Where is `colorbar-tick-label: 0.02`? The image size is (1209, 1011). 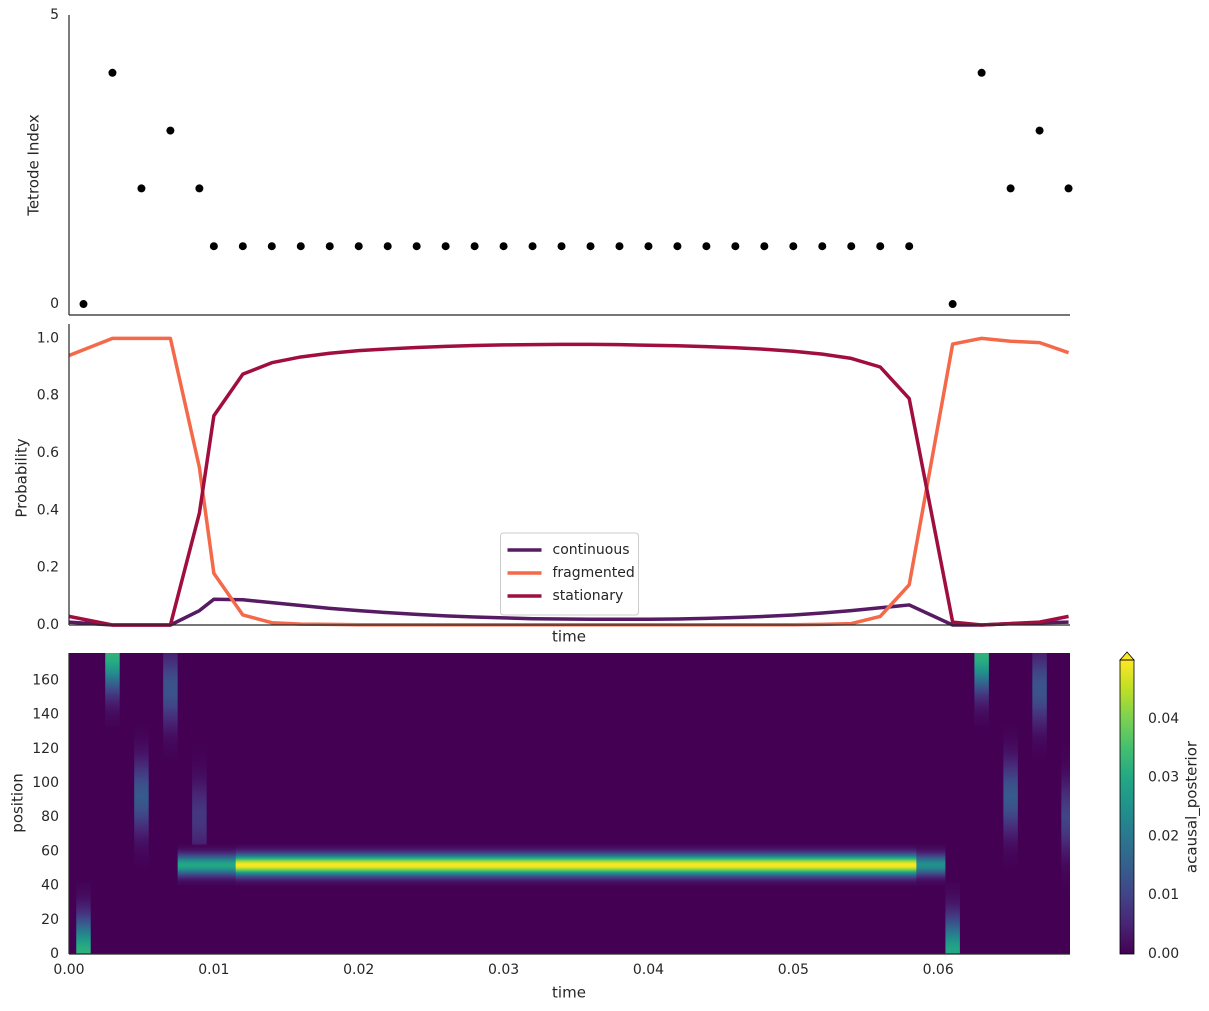 colorbar-tick-label: 0.02 is located at coordinates (1163, 836).